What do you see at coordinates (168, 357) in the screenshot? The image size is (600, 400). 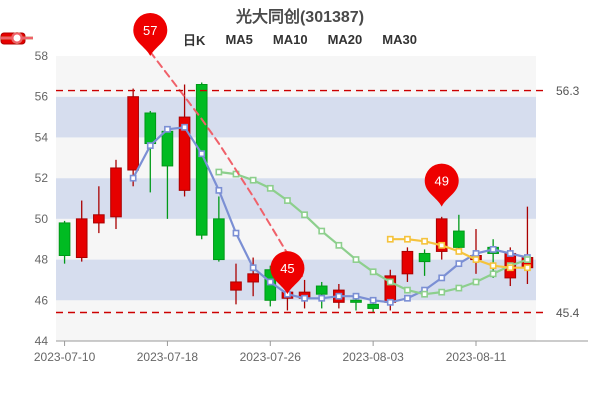 I see `x-tick-label: 2023-07-18` at bounding box center [168, 357].